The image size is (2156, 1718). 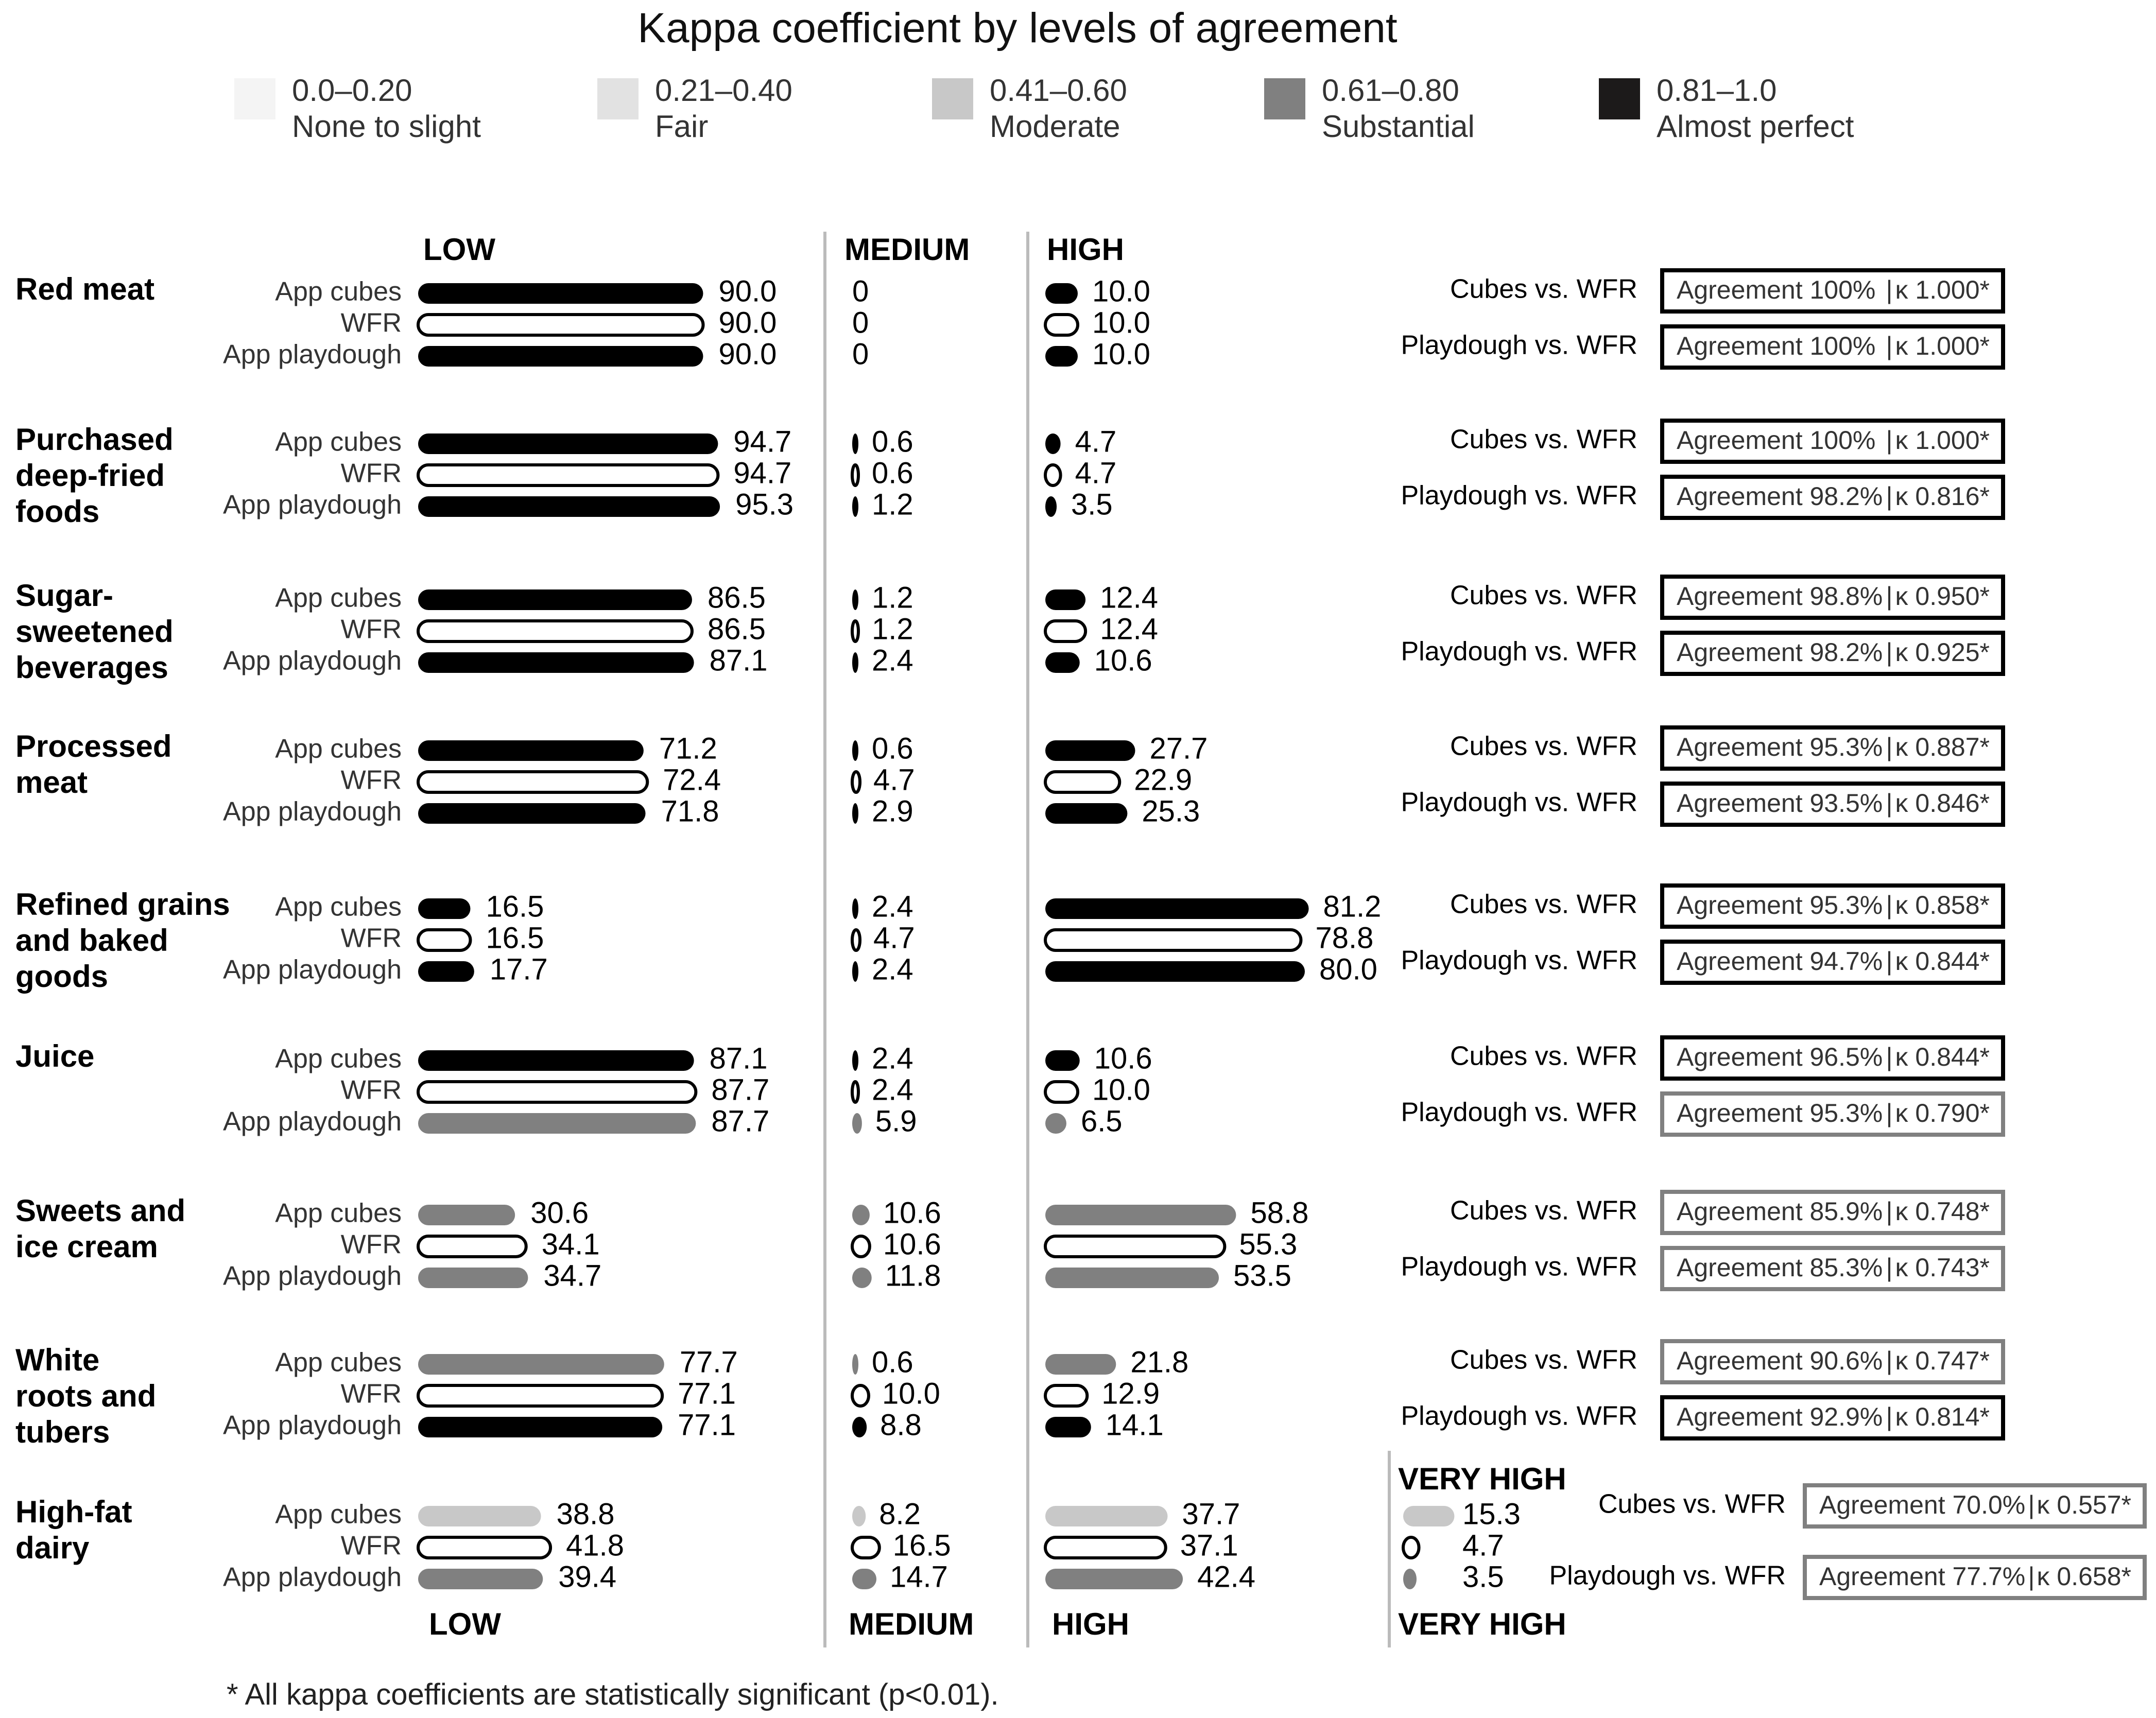 I want to click on footer-medium: MEDIUM, so click(x=911, y=1624).